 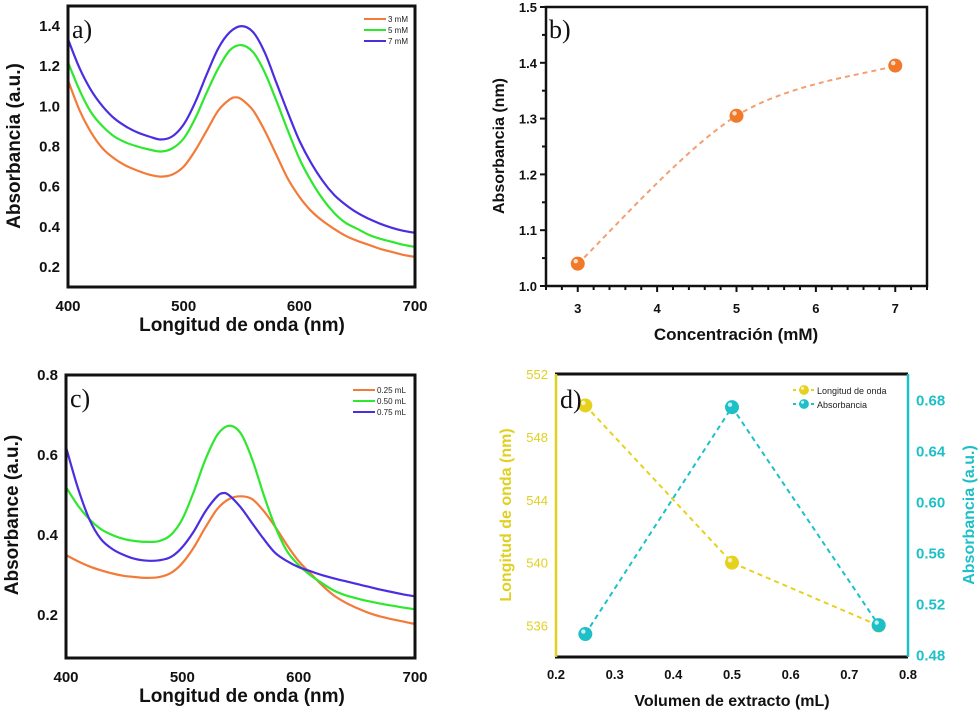 I want to click on panel-c-ytick-label-3: 0.8, so click(x=47, y=375).